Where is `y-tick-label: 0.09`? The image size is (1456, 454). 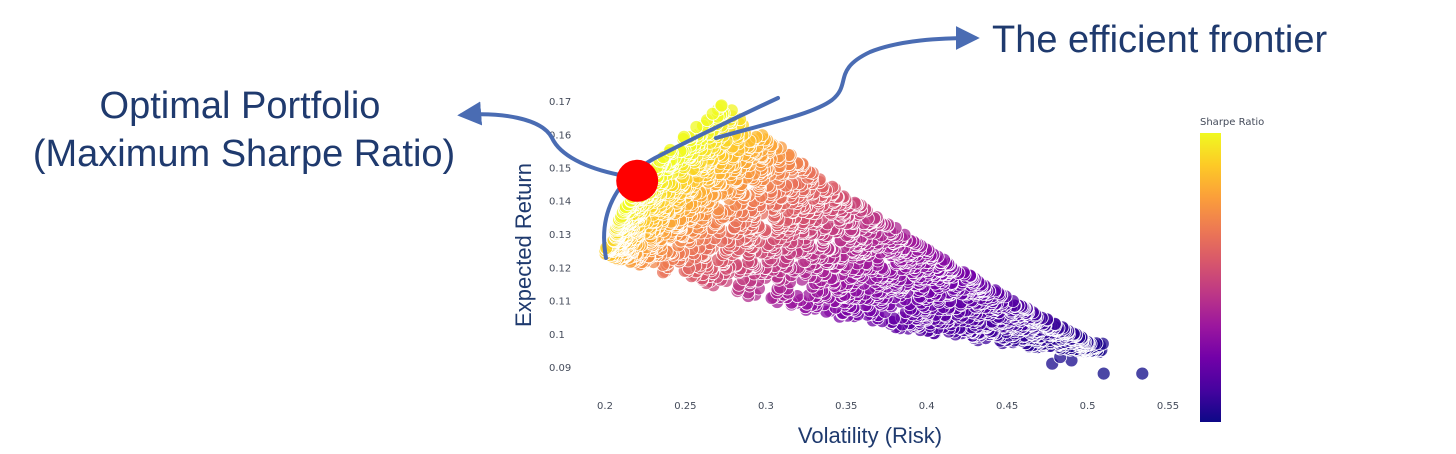
y-tick-label: 0.09 is located at coordinates (560, 368).